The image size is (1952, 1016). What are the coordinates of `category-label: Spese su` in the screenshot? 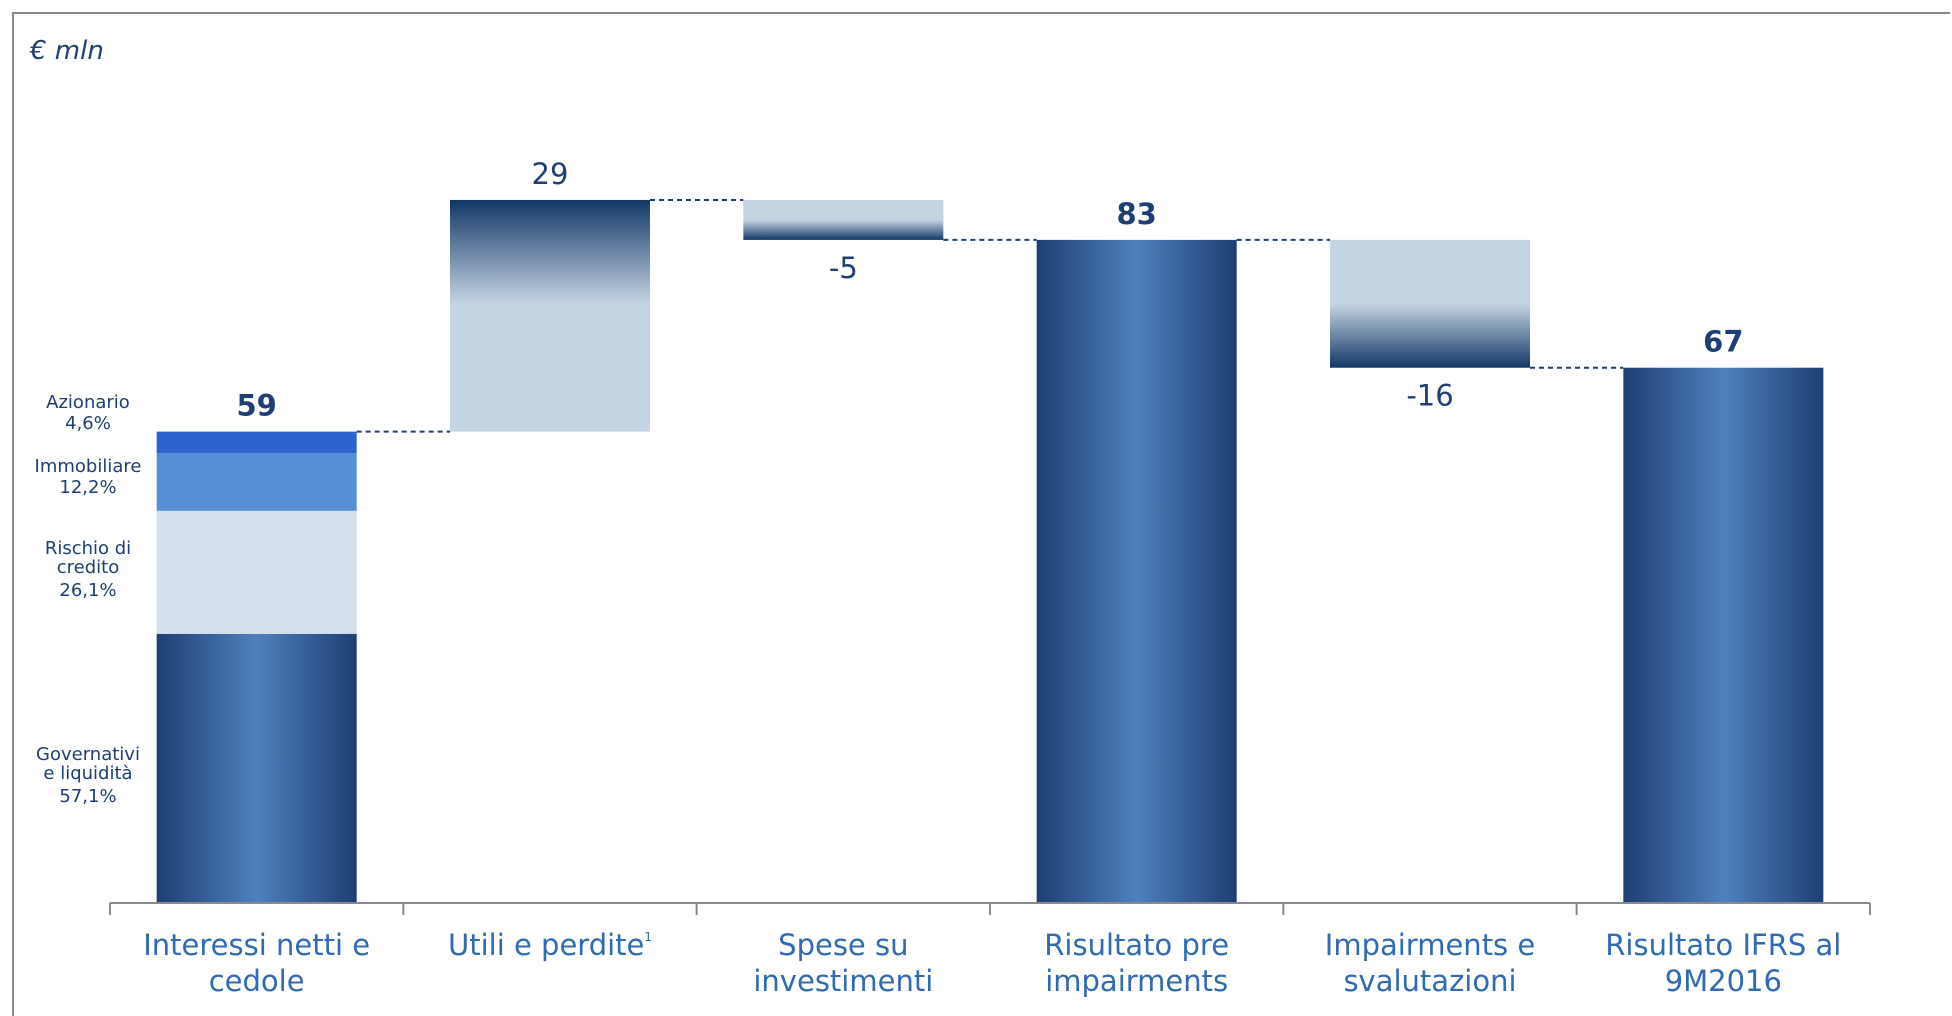 It's located at (843, 945).